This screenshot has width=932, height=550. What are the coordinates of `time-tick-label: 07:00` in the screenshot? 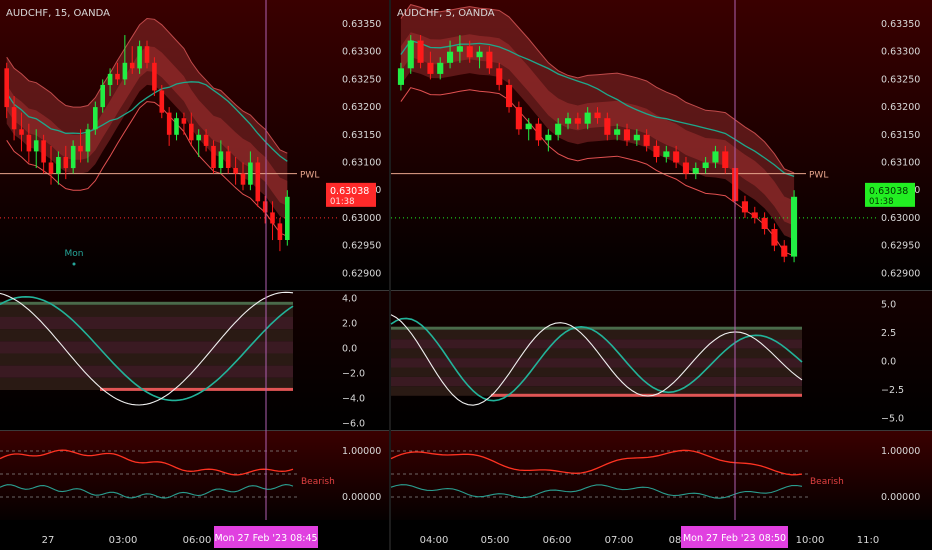 It's located at (619, 540).